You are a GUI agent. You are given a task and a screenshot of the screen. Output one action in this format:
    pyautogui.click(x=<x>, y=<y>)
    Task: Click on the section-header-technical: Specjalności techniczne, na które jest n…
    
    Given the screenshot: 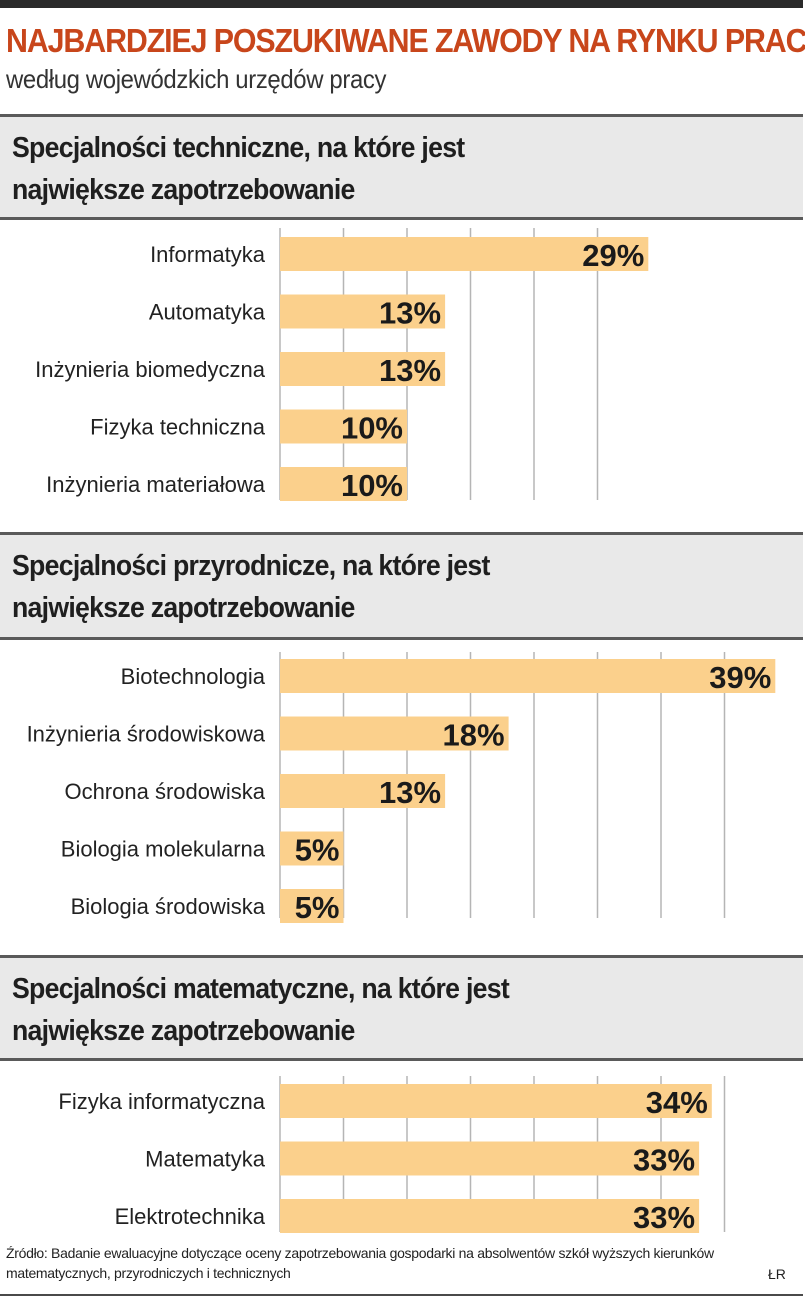 What is the action you would take?
    pyautogui.click(x=401, y=167)
    